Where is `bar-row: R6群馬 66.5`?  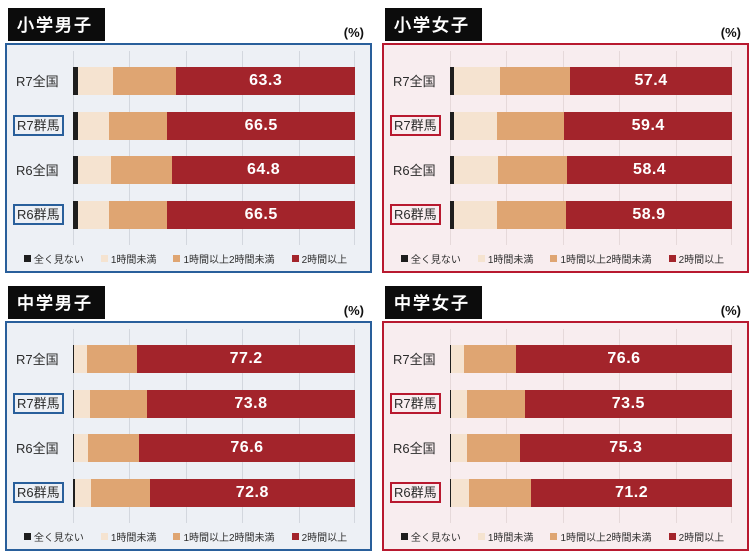 bar-row: R6群馬 66.5 is located at coordinates (184, 214).